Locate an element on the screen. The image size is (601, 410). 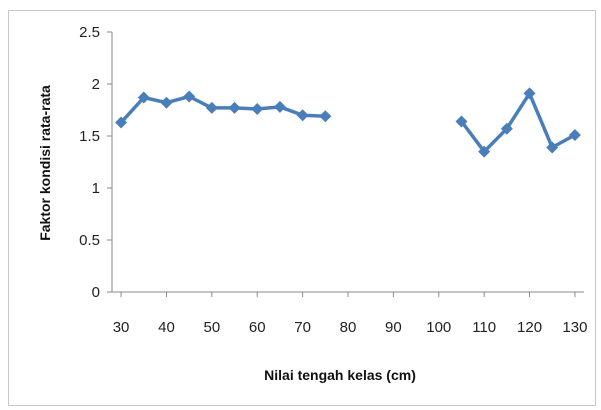
series-layer is located at coordinates (348, 122).